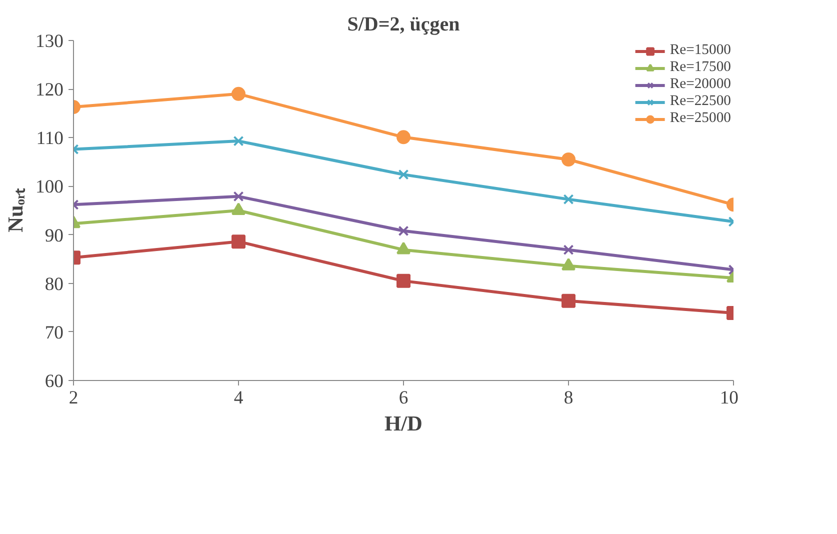 The width and height of the screenshot is (837, 534). I want to click on x-tick-label: 6, so click(403, 398).